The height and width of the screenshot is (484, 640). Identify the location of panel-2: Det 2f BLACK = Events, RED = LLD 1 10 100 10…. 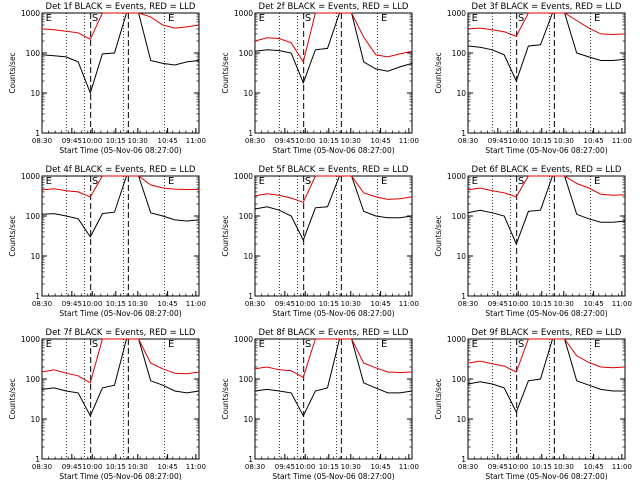
(320, 78).